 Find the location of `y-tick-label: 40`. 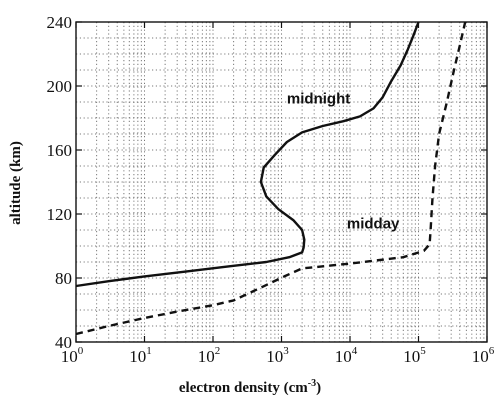

y-tick-label: 40 is located at coordinates (63, 342).